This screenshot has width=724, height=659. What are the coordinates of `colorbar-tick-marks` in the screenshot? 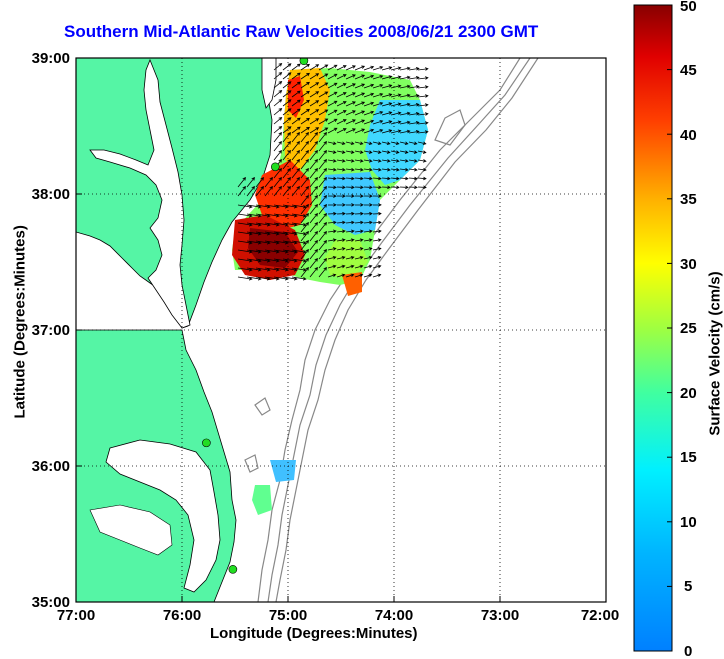 It's located at (669, 328).